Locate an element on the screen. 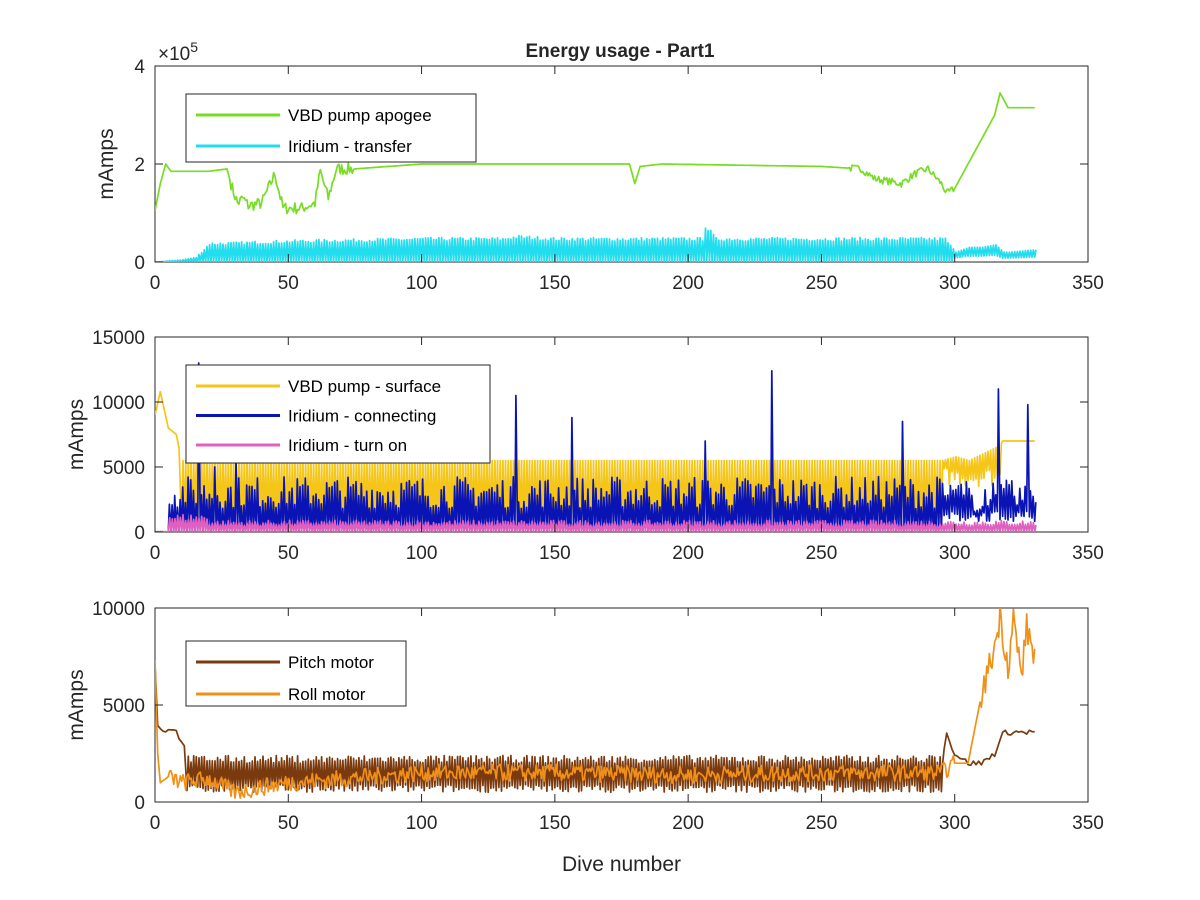 This screenshot has height=900, width=1200. legend-label: Roll motor is located at coordinates (327, 694).